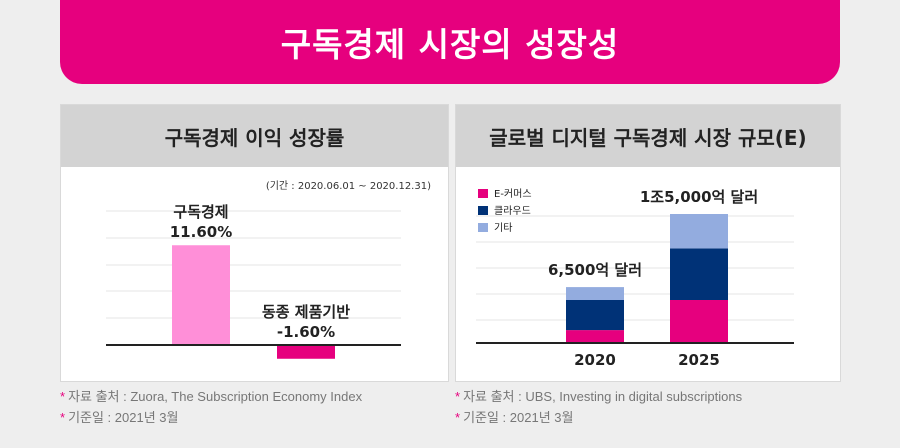  What do you see at coordinates (512, 211) in the screenshot?
I see `legend-label: 클라우드` at bounding box center [512, 211].